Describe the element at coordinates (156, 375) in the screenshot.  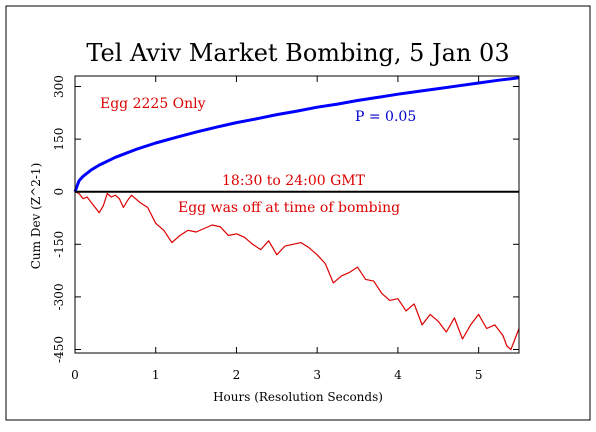
I see `x-tick-label: 1` at that location.